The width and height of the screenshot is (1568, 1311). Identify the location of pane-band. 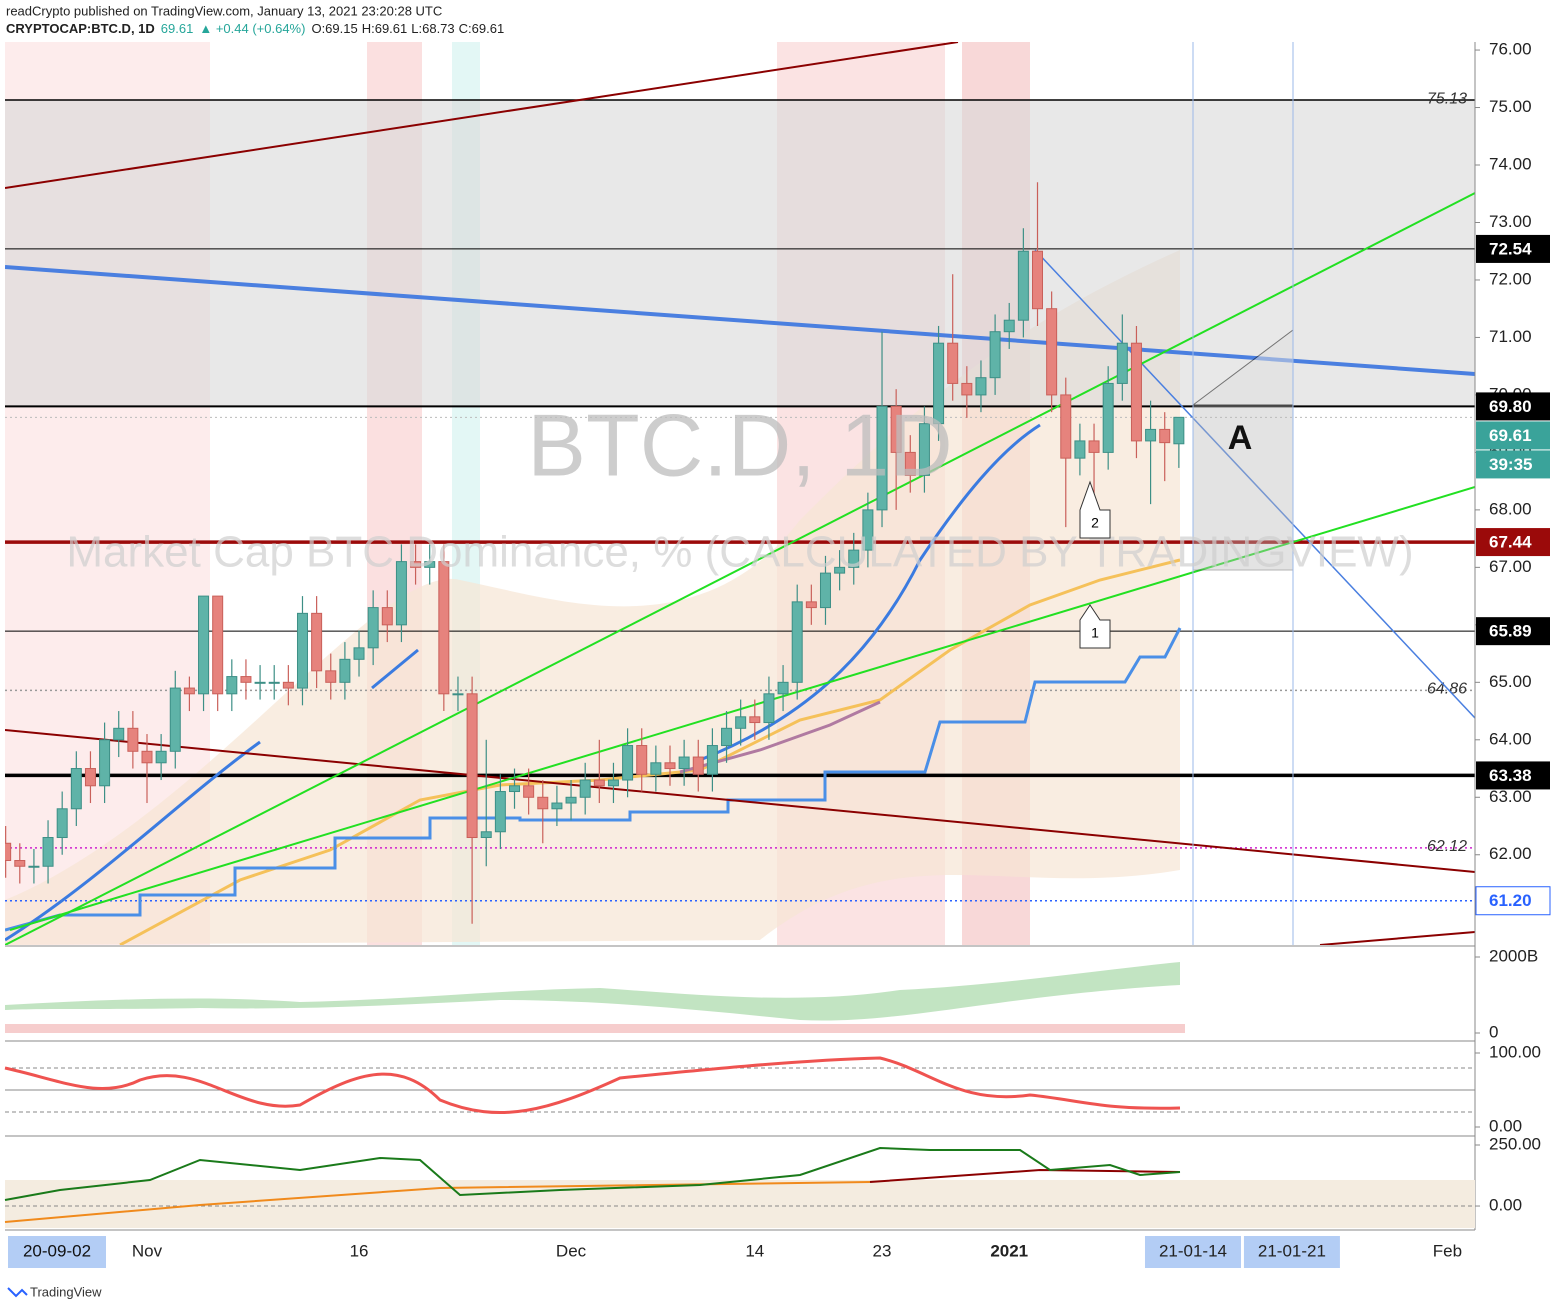
(740, 1204).